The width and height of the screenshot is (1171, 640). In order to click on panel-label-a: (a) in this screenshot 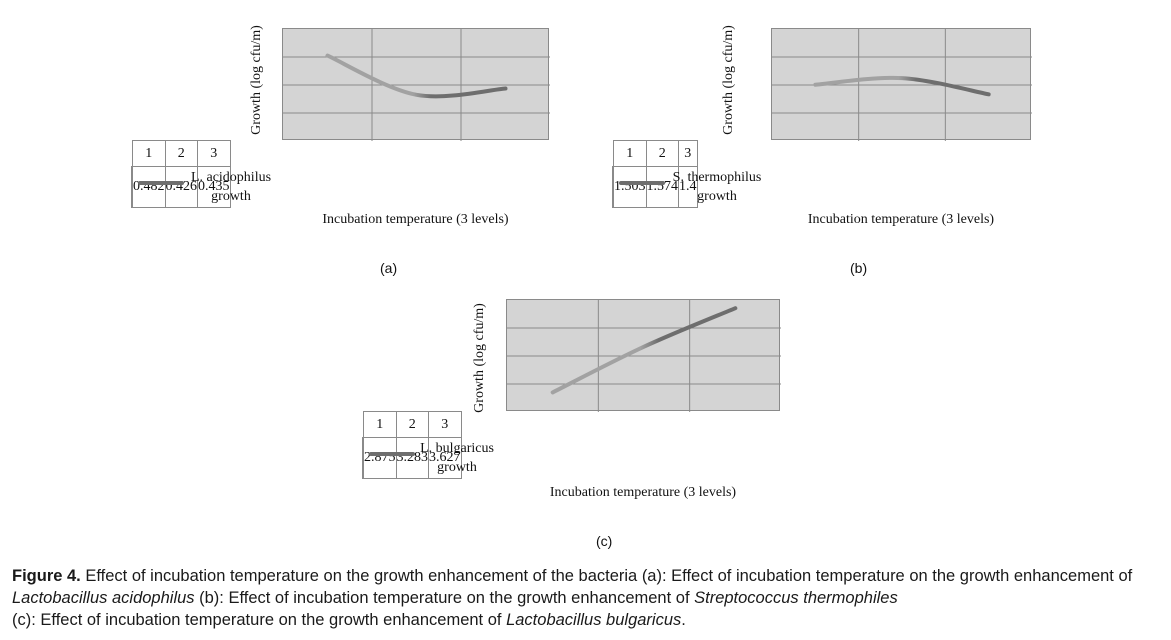, I will do `click(389, 268)`.